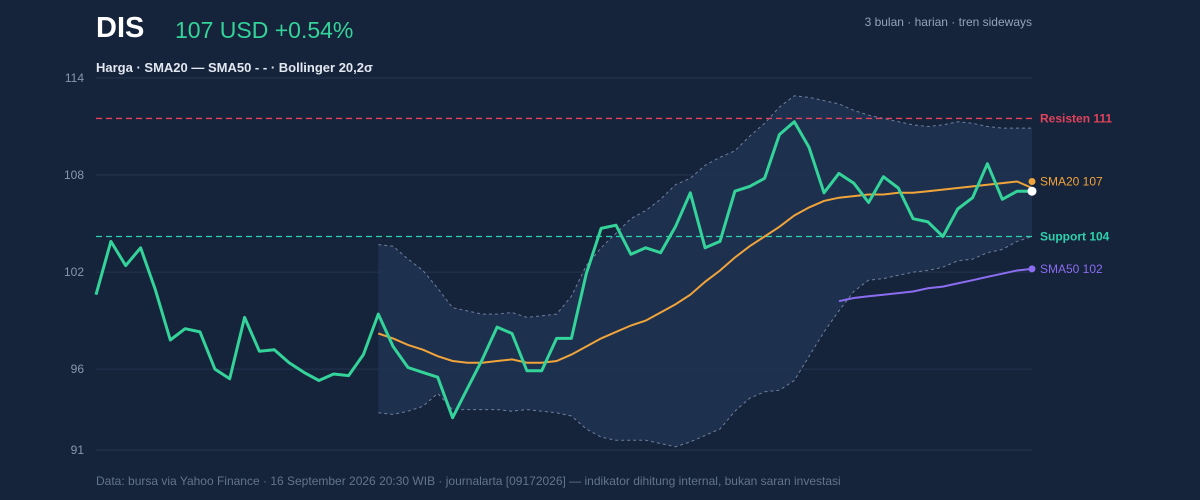 The height and width of the screenshot is (500, 1200). What do you see at coordinates (935, 285) in the screenshot?
I see `sma50-line` at bounding box center [935, 285].